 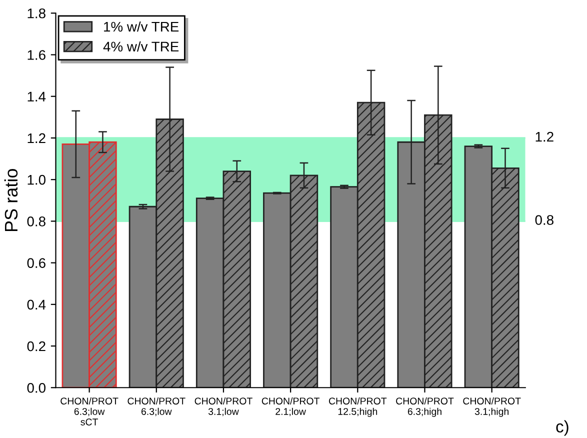 I want to click on y-tick-label: 1.0, so click(x=37, y=179).